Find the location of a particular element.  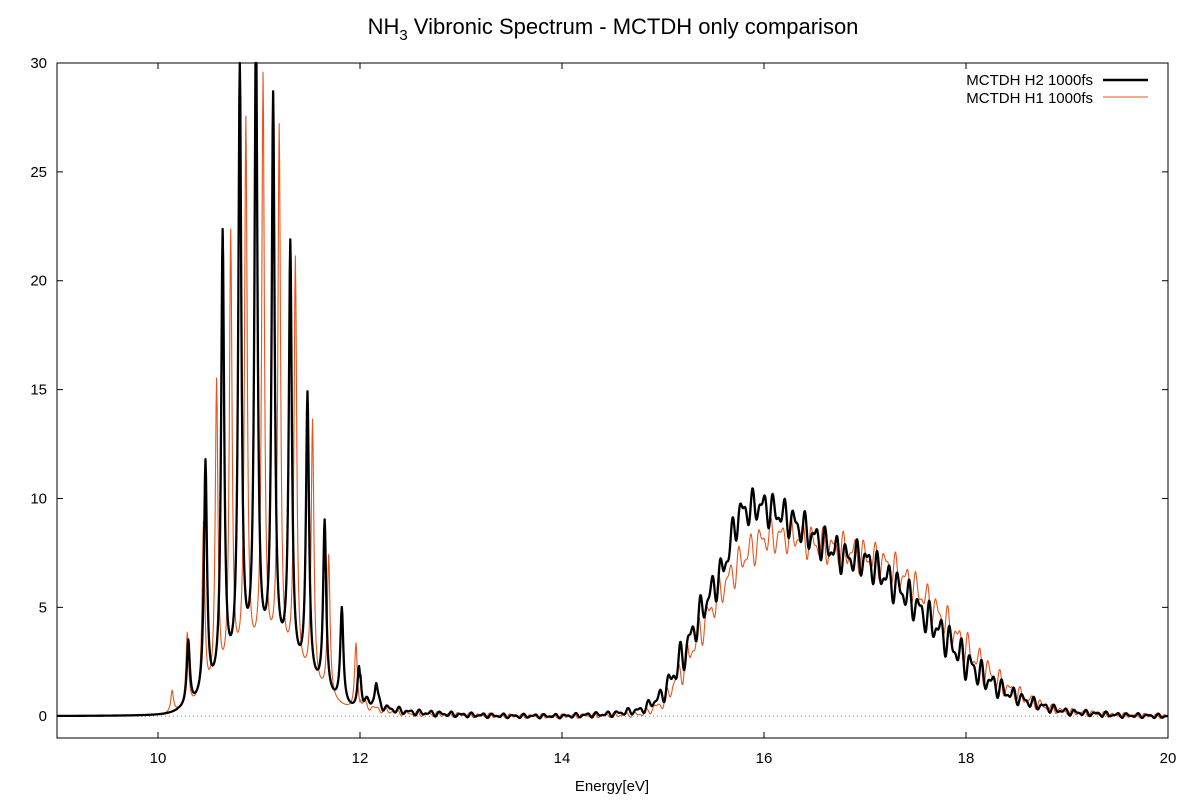

legend: MCTDH H2 1000fs MCTDH H1 1000fs is located at coordinates (1057, 89).